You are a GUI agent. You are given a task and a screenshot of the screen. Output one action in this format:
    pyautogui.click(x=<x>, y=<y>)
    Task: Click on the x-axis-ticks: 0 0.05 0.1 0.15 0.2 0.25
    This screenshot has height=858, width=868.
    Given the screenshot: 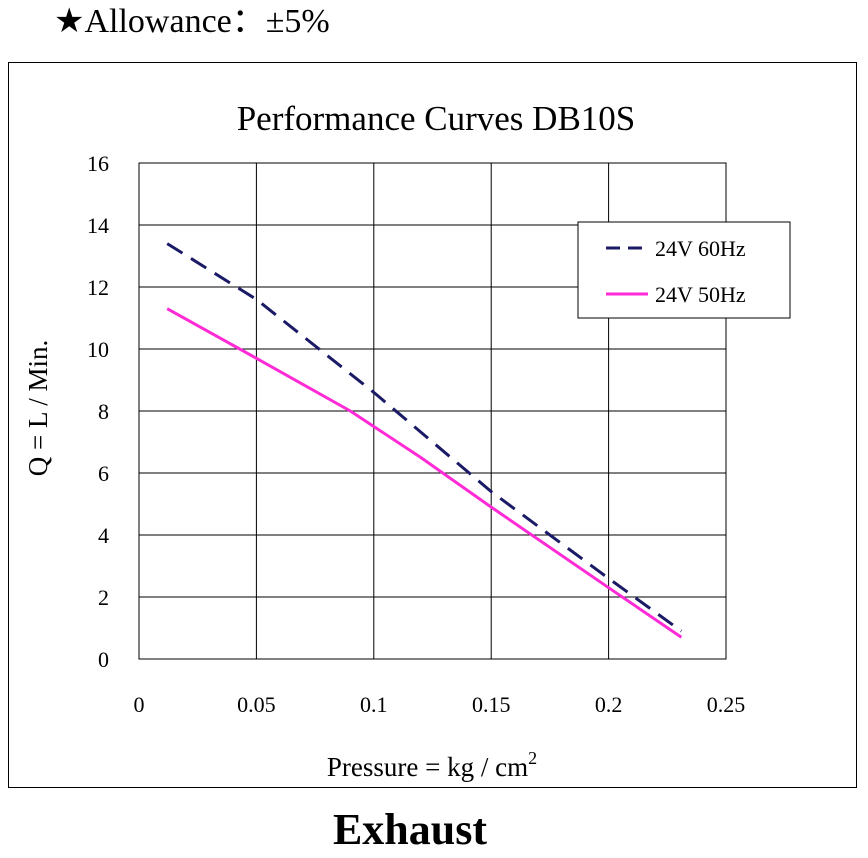 What is the action you would take?
    pyautogui.click(x=440, y=704)
    